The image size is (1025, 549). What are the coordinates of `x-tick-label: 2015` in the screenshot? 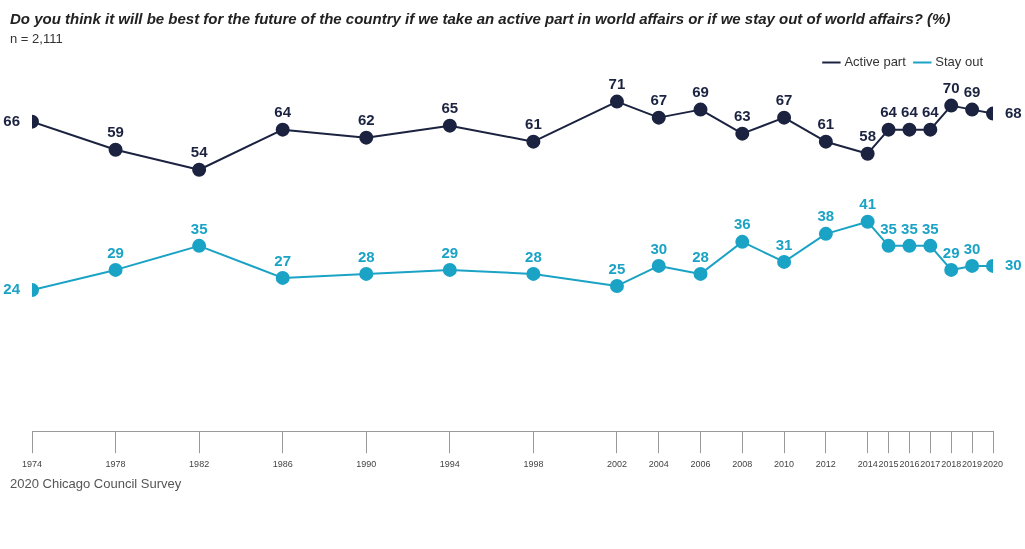 It's located at (888, 463).